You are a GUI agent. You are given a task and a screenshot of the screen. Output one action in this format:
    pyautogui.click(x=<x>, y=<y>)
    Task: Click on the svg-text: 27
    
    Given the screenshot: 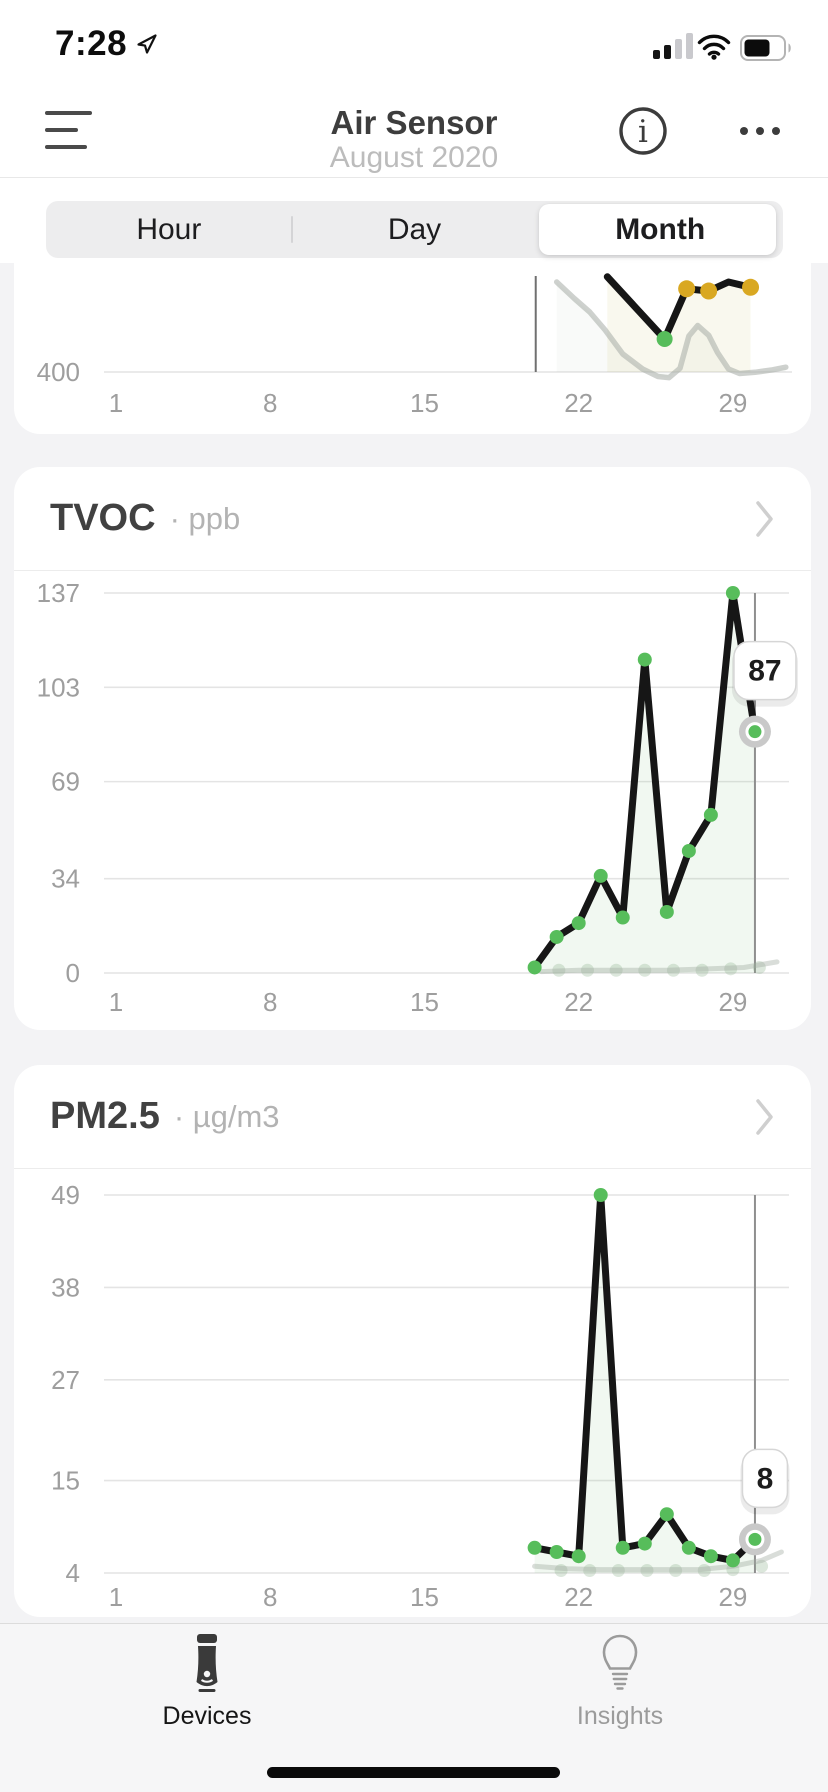 What is the action you would take?
    pyautogui.click(x=65, y=1380)
    